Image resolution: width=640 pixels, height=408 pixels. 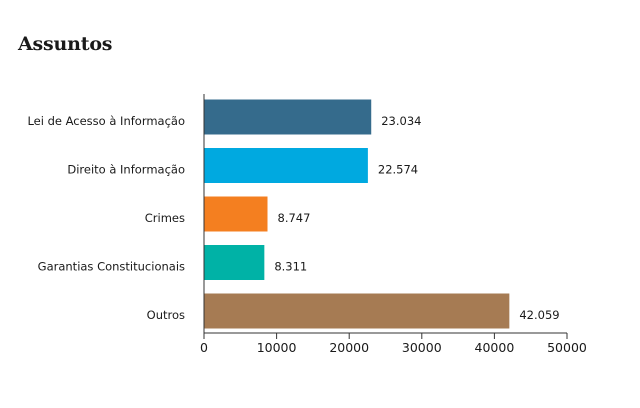 I want to click on category-label: Lei de Acesso à Informação, so click(x=106, y=121).